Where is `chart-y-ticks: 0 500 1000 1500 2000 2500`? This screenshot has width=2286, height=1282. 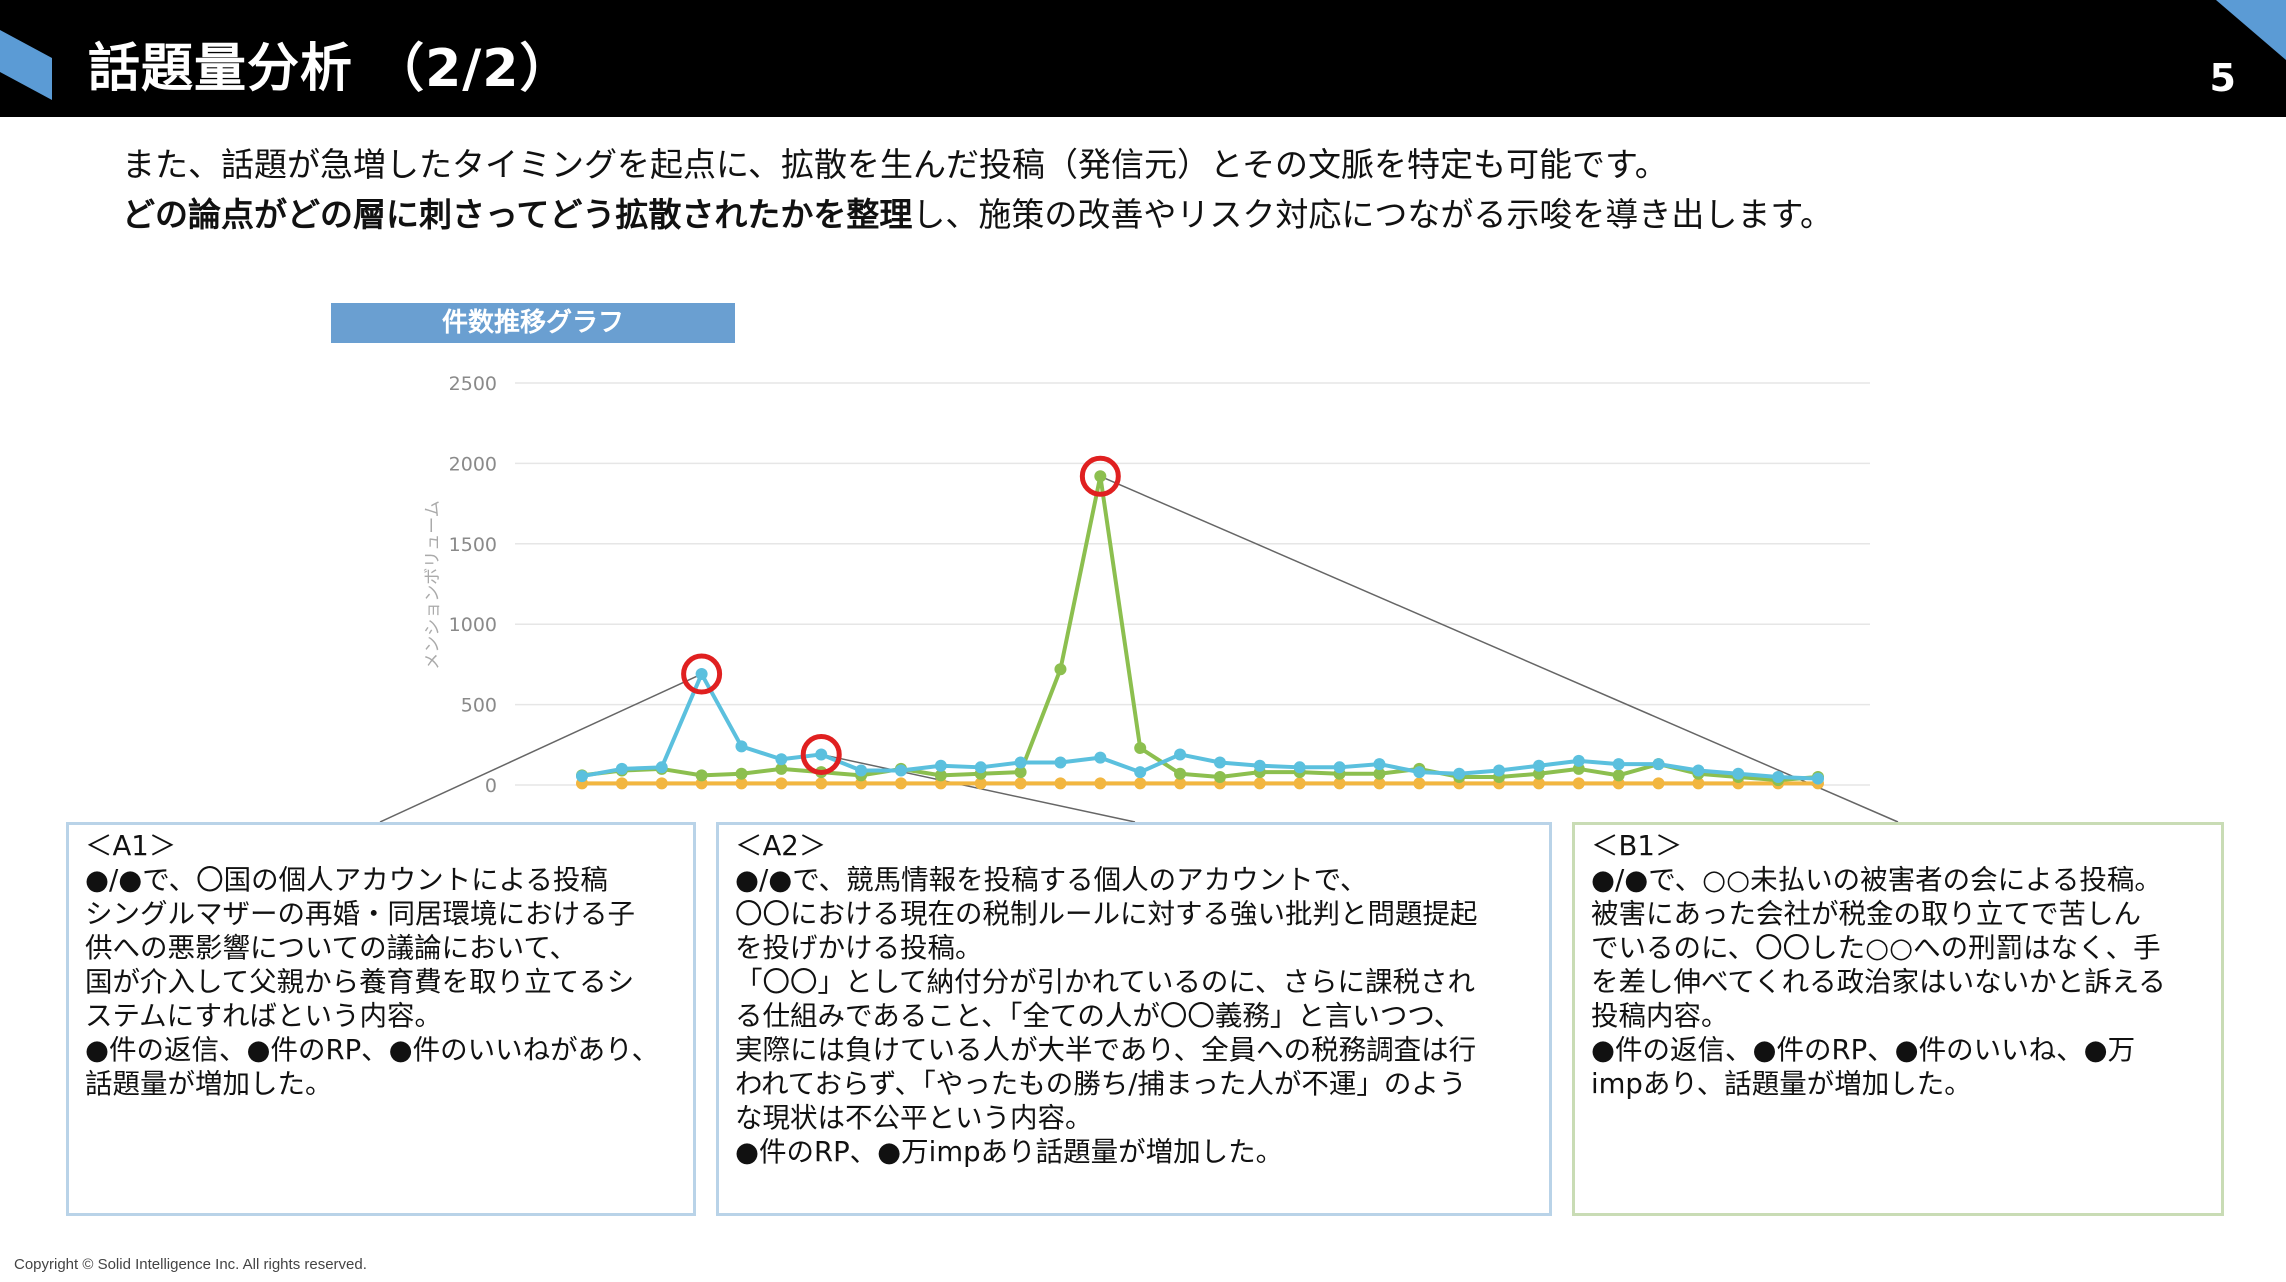 chart-y-ticks: 0 500 1000 1500 2000 2500 is located at coordinates (473, 585).